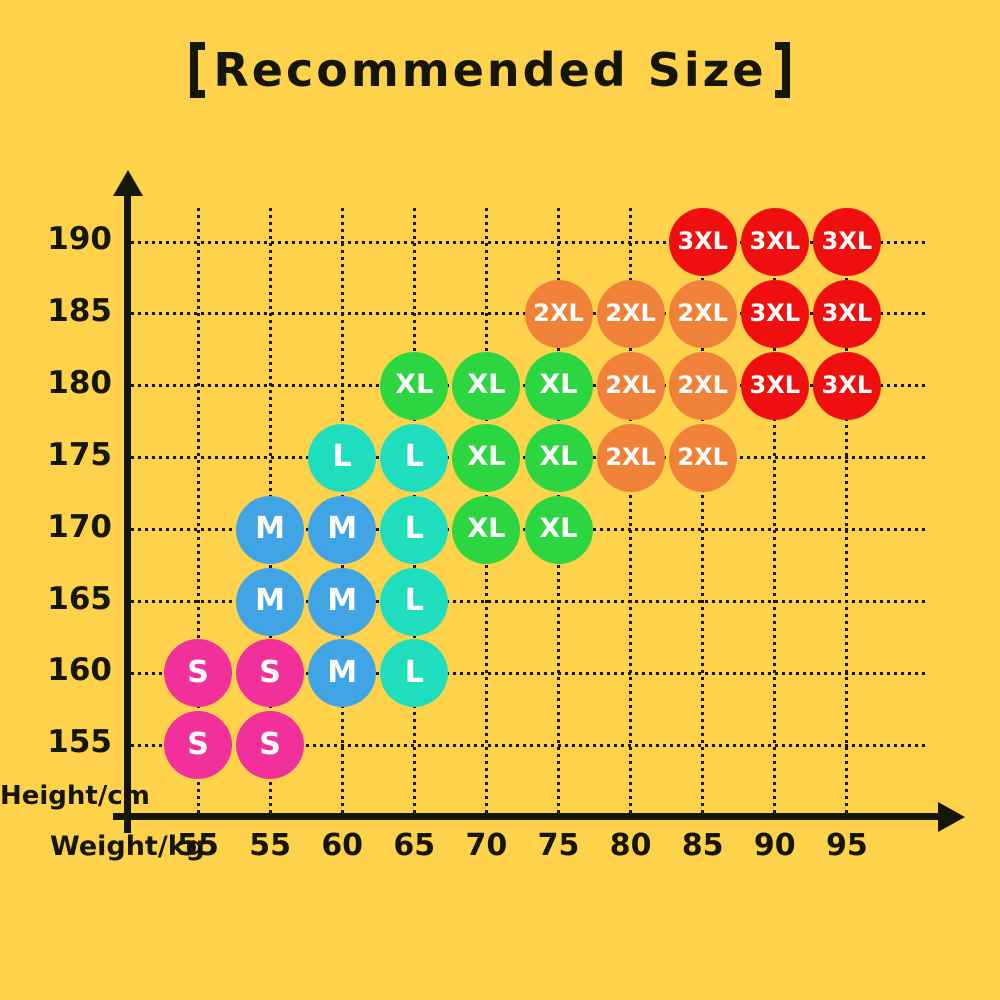 This screenshot has width=1000, height=1000. I want to click on x-tick-label: 70, so click(486, 845).